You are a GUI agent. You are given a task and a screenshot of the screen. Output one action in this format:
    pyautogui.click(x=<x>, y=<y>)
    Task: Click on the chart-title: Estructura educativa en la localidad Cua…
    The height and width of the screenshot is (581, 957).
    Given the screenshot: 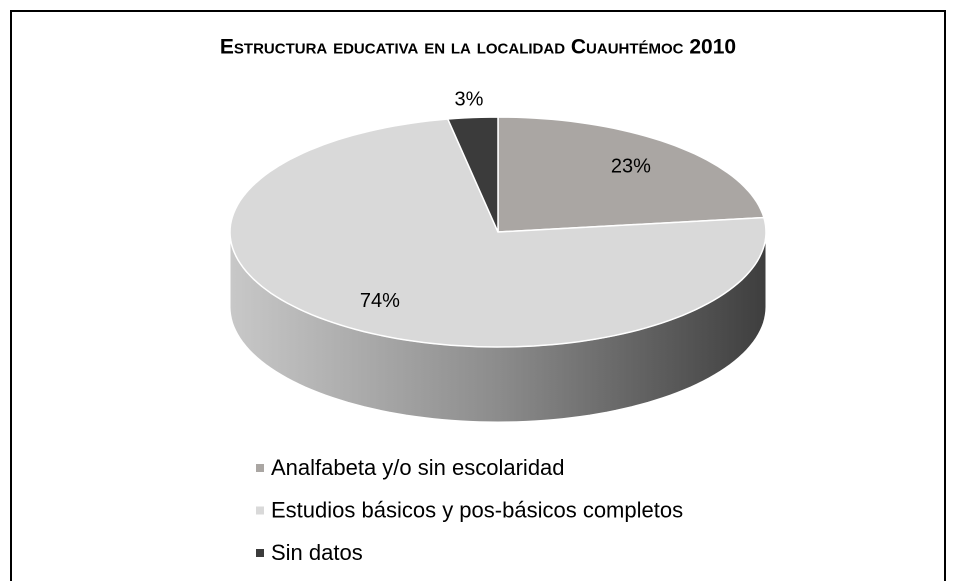 What is the action you would take?
    pyautogui.click(x=478, y=47)
    